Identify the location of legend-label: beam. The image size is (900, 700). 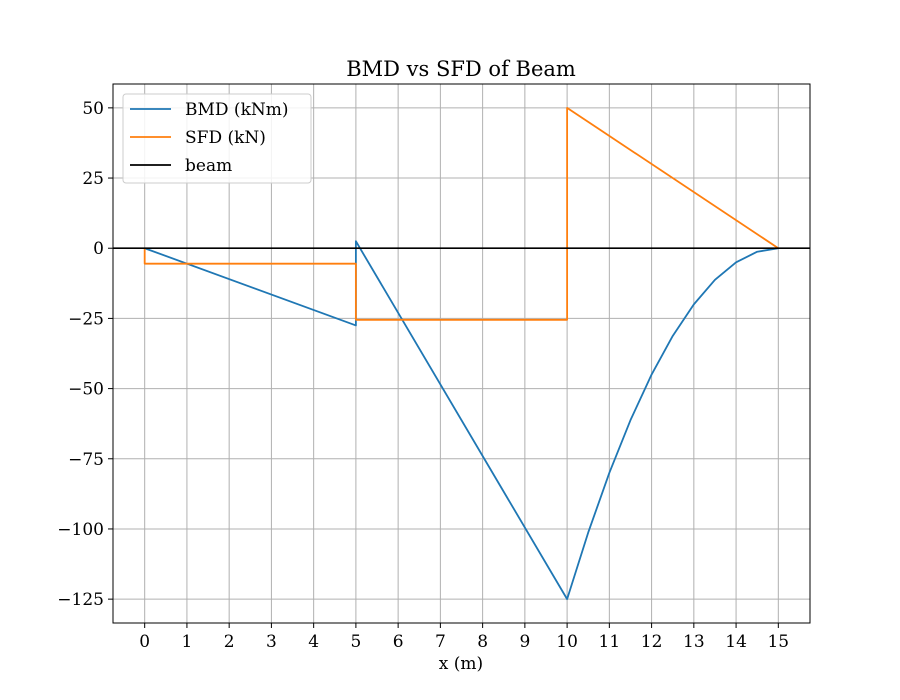
(208, 166).